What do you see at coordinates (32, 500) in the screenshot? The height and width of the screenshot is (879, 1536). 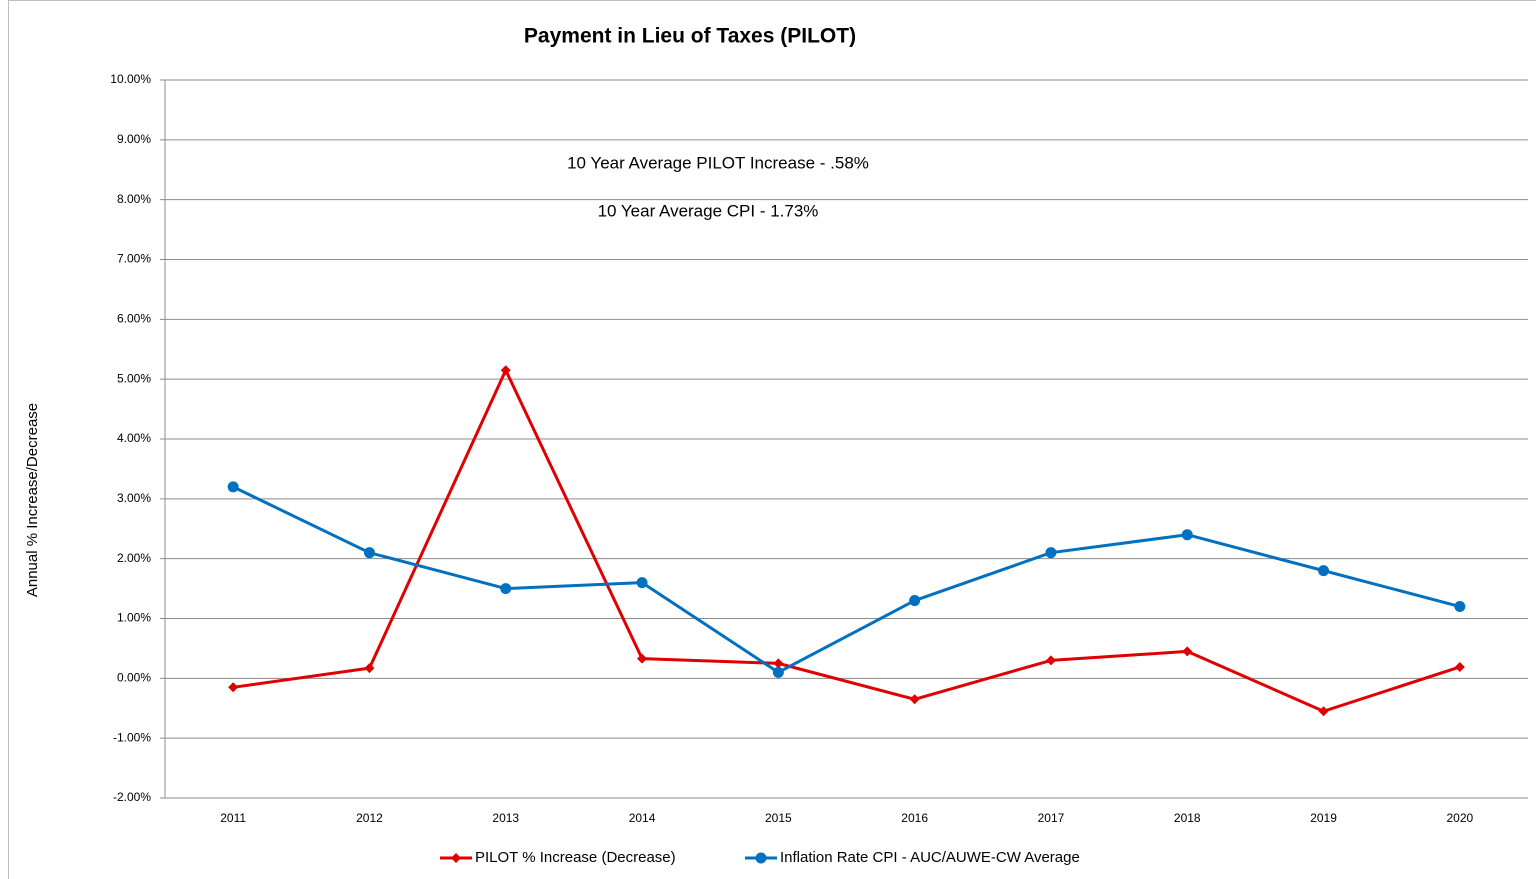 I see `y-axis-label: Annual % Increase/Decrease` at bounding box center [32, 500].